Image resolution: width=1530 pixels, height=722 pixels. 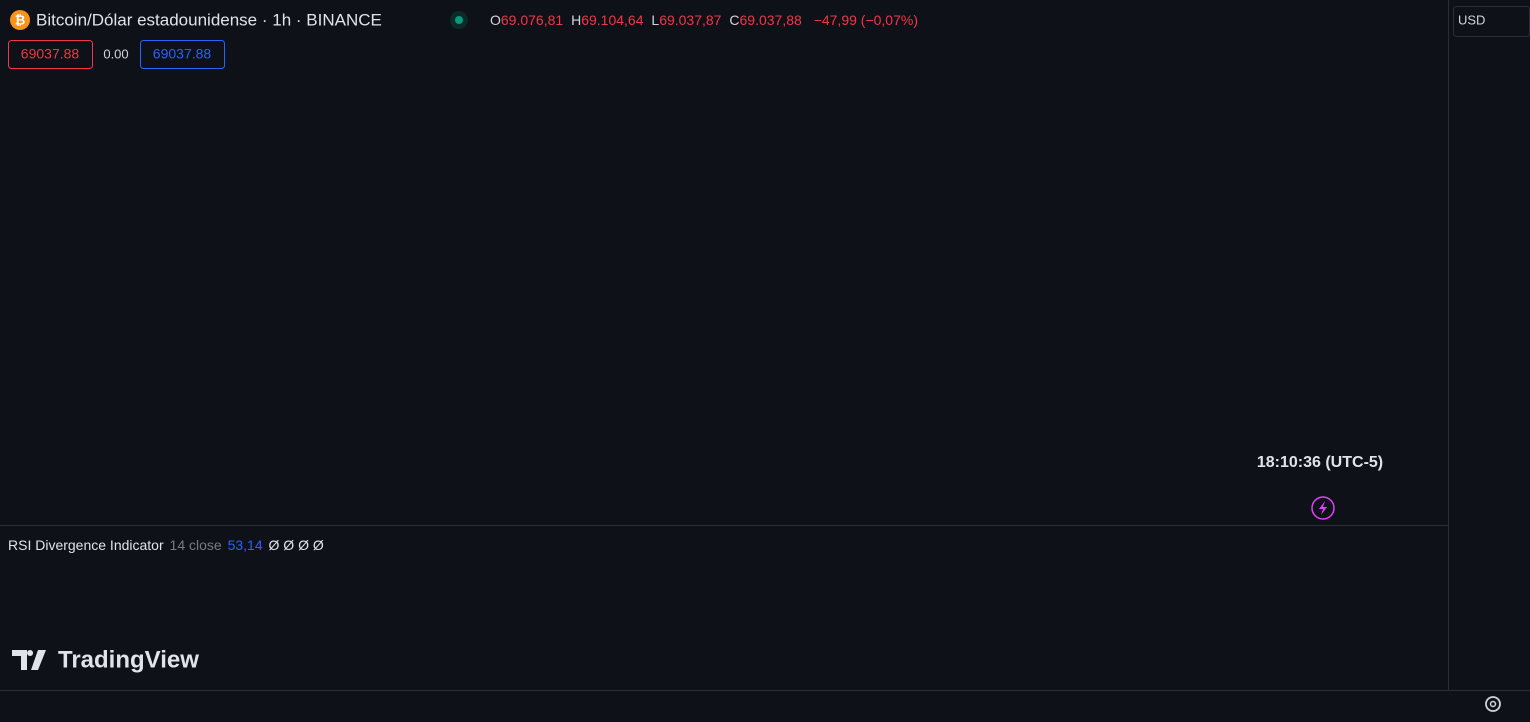 I want to click on ohlc-value: 69.076,81, so click(x=532, y=20).